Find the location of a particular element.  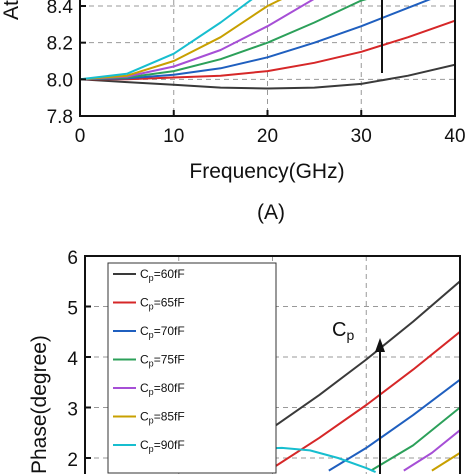

panel-b-ylabel: Phase(degree) is located at coordinates (39, 404).